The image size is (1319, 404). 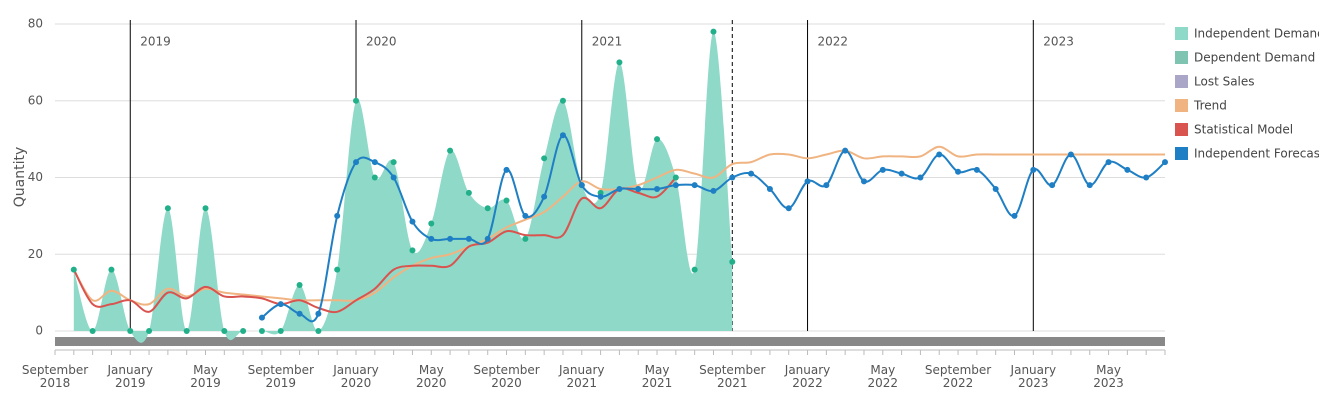 I want to click on x-tick-label: May 2022, so click(x=883, y=376).